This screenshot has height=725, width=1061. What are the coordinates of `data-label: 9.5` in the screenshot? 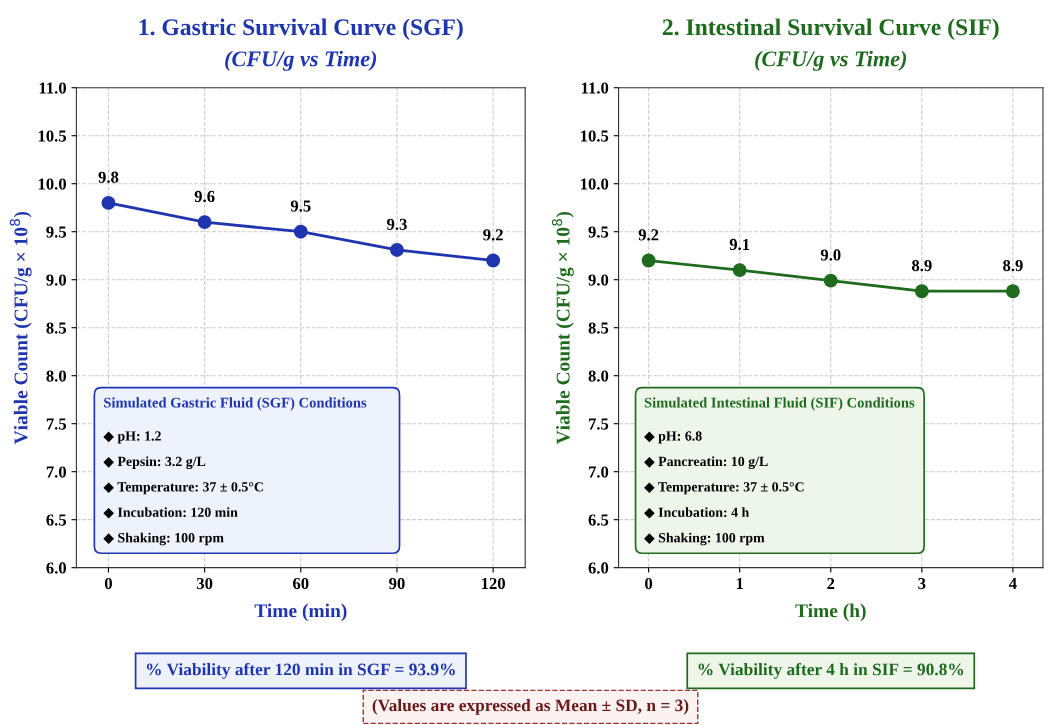 It's located at (300, 206).